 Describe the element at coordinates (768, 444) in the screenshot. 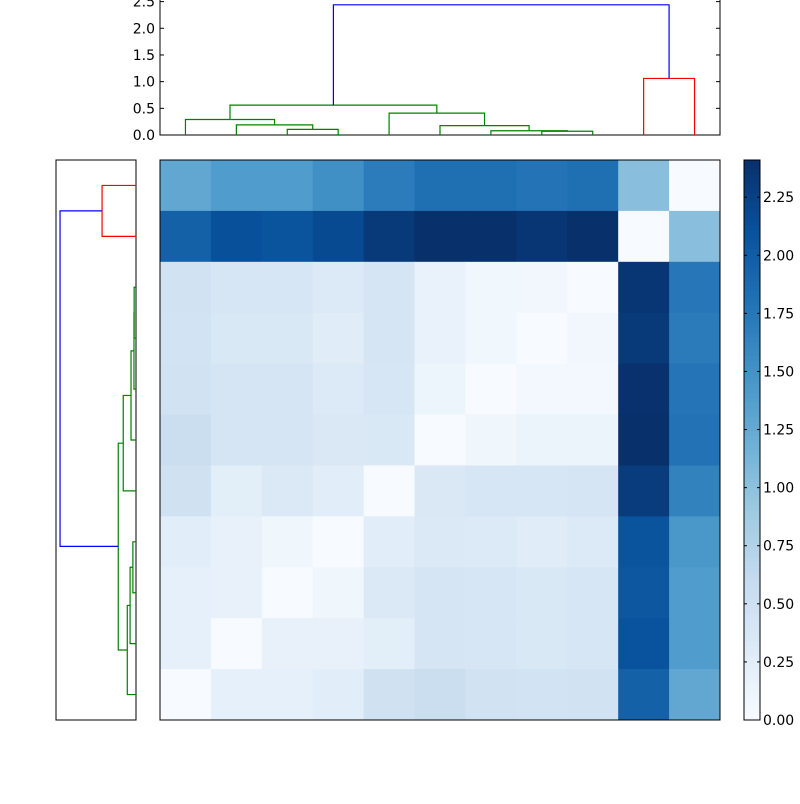

I see `colorbar: 0.00 0.25 0.50 0.75 1.00 1.25 1.50 1.75 2.00 2.25` at that location.